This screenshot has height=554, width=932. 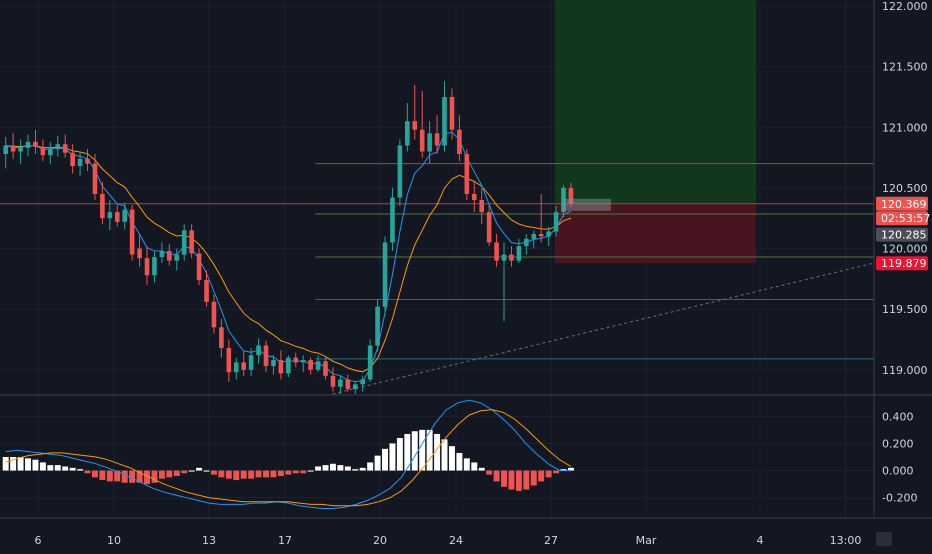 I want to click on trend-line, so click(x=603, y=328).